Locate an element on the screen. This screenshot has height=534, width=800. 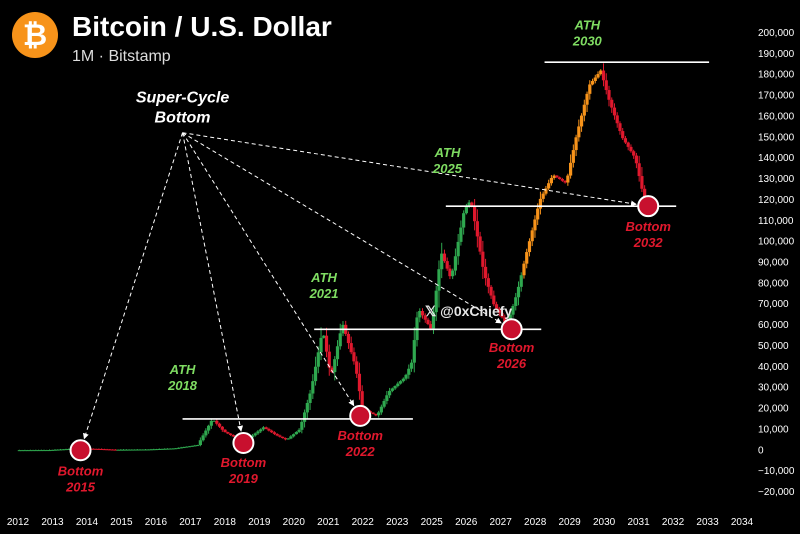
chart-title: Bitcoin / U.S. Dollar is located at coordinates (202, 26).